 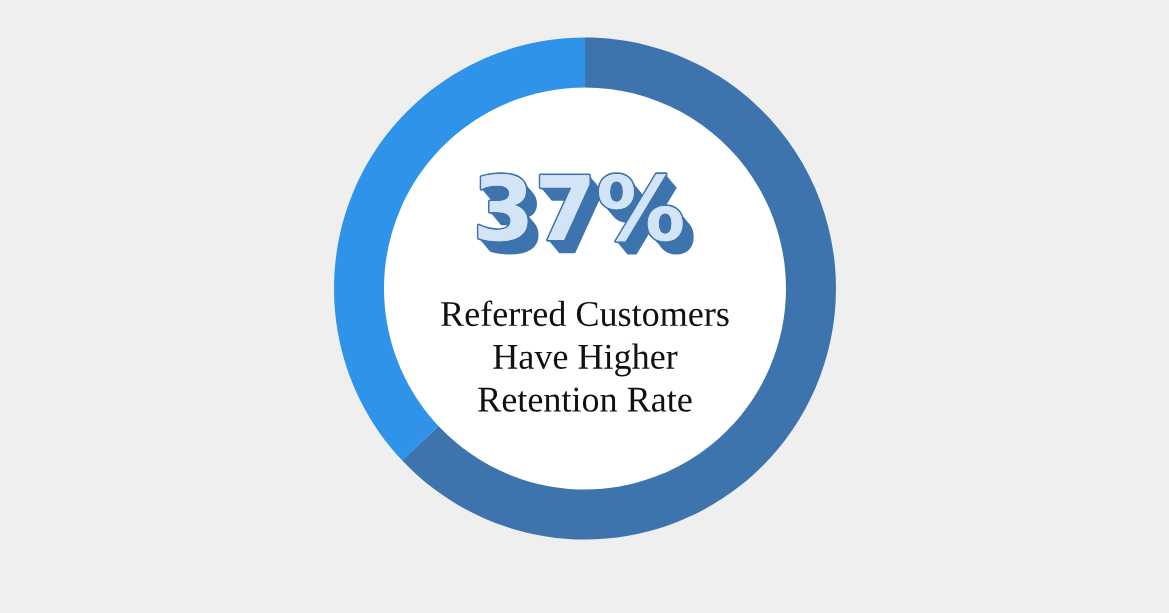 What do you see at coordinates (586, 214) in the screenshot?
I see `text: 37%` at bounding box center [586, 214].